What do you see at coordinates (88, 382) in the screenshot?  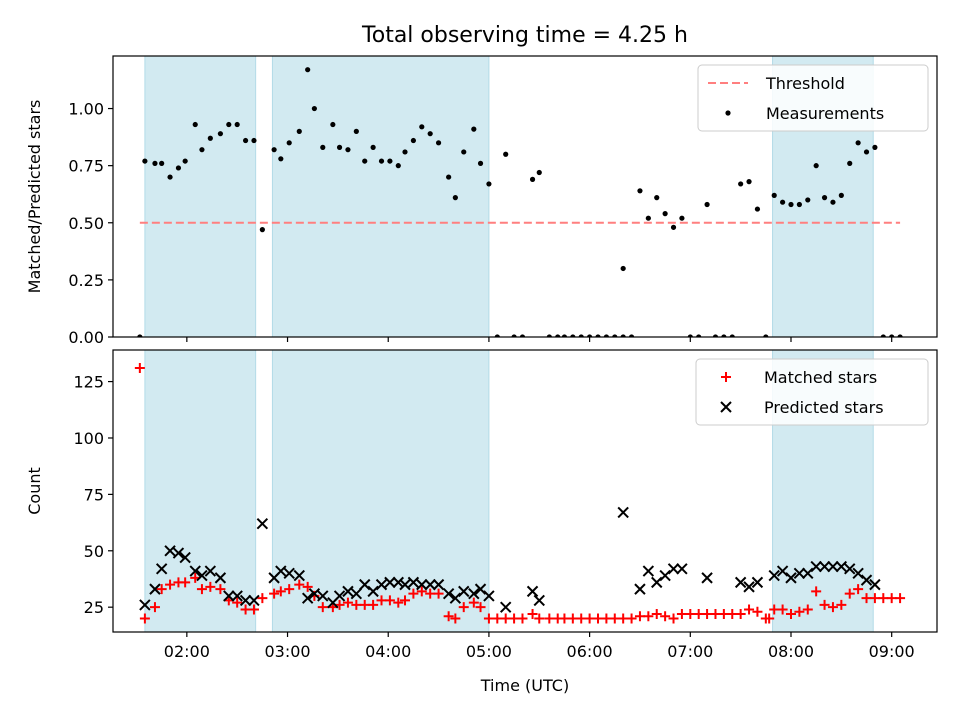 I see `y-tick-label: 125` at bounding box center [88, 382].